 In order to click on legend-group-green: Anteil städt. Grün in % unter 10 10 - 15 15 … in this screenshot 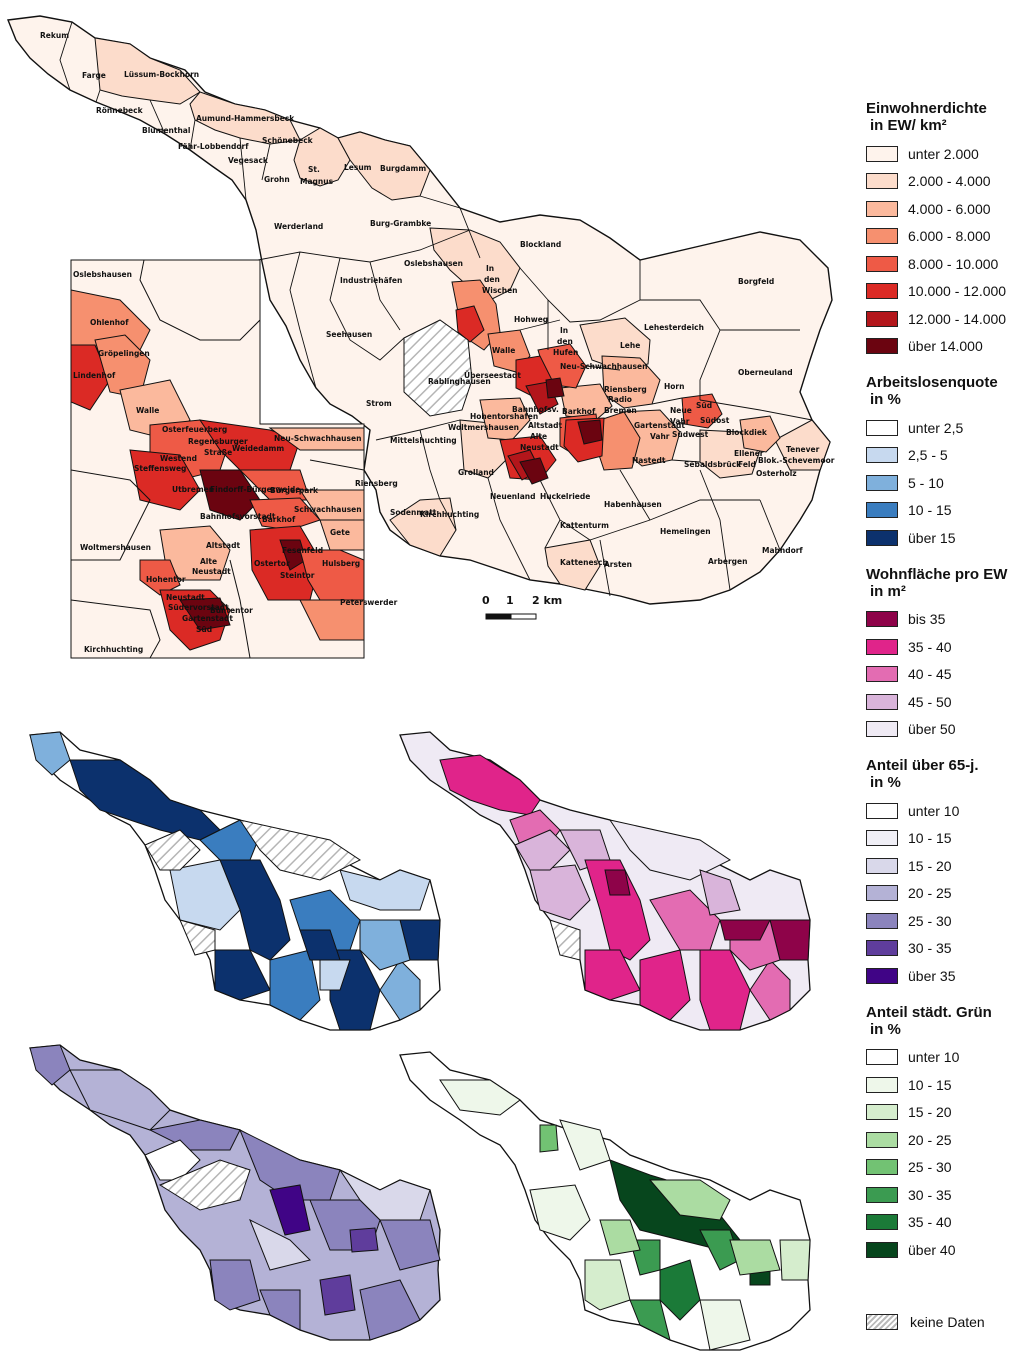, I will do `click(945, 1134)`.